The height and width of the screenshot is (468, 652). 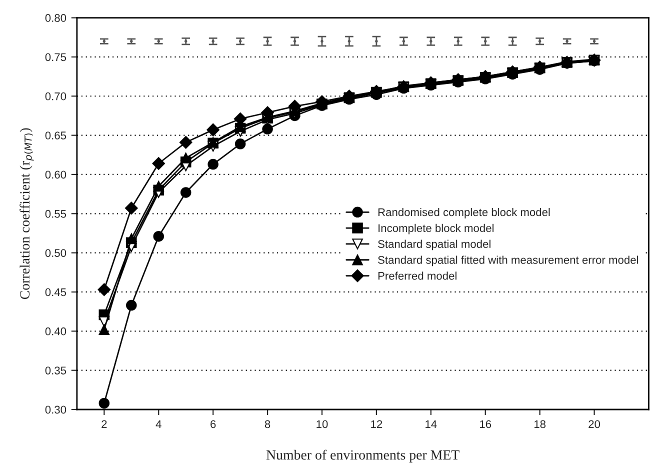 What do you see at coordinates (267, 424) in the screenshot?
I see `x-tick-label: 8` at bounding box center [267, 424].